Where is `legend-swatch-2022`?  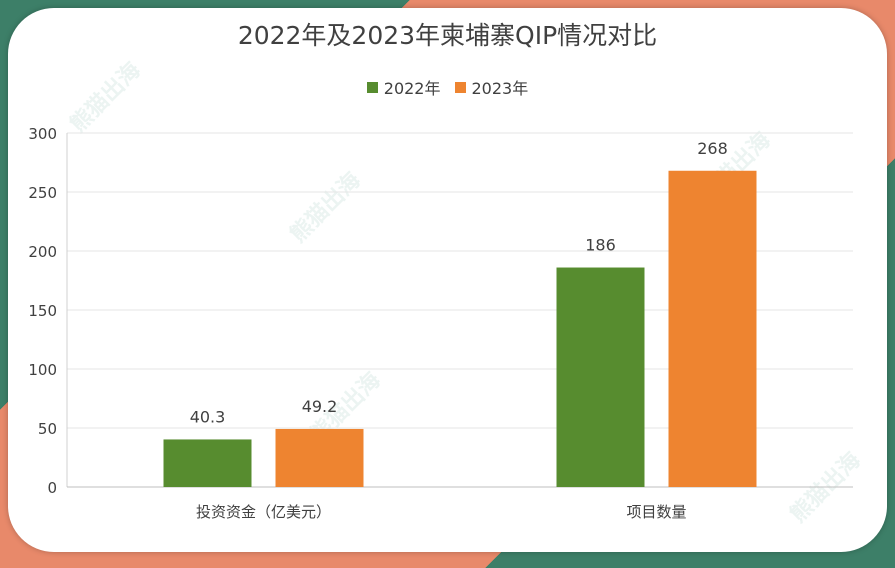
legend-swatch-2022 is located at coordinates (372, 87).